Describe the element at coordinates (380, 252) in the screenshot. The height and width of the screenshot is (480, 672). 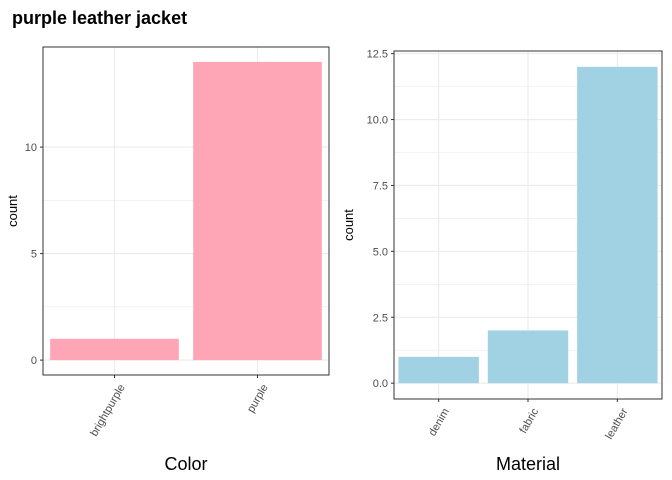
I see `y-tick-label: 5.0` at that location.